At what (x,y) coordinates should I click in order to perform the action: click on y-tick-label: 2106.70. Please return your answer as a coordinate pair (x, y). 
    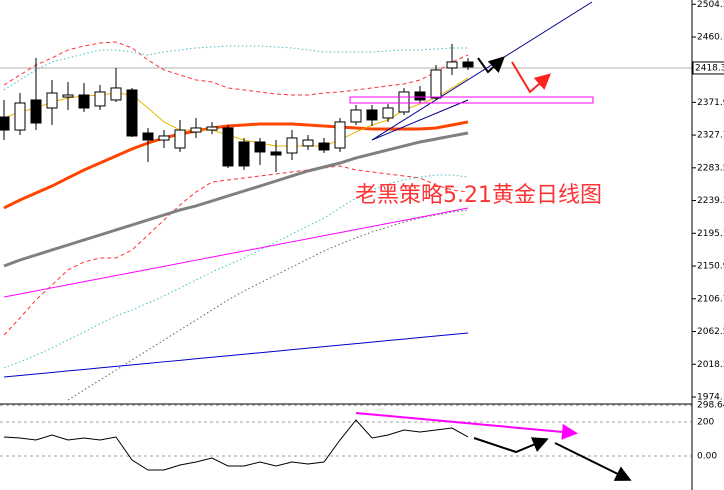
    Looking at the image, I should click on (710, 299).